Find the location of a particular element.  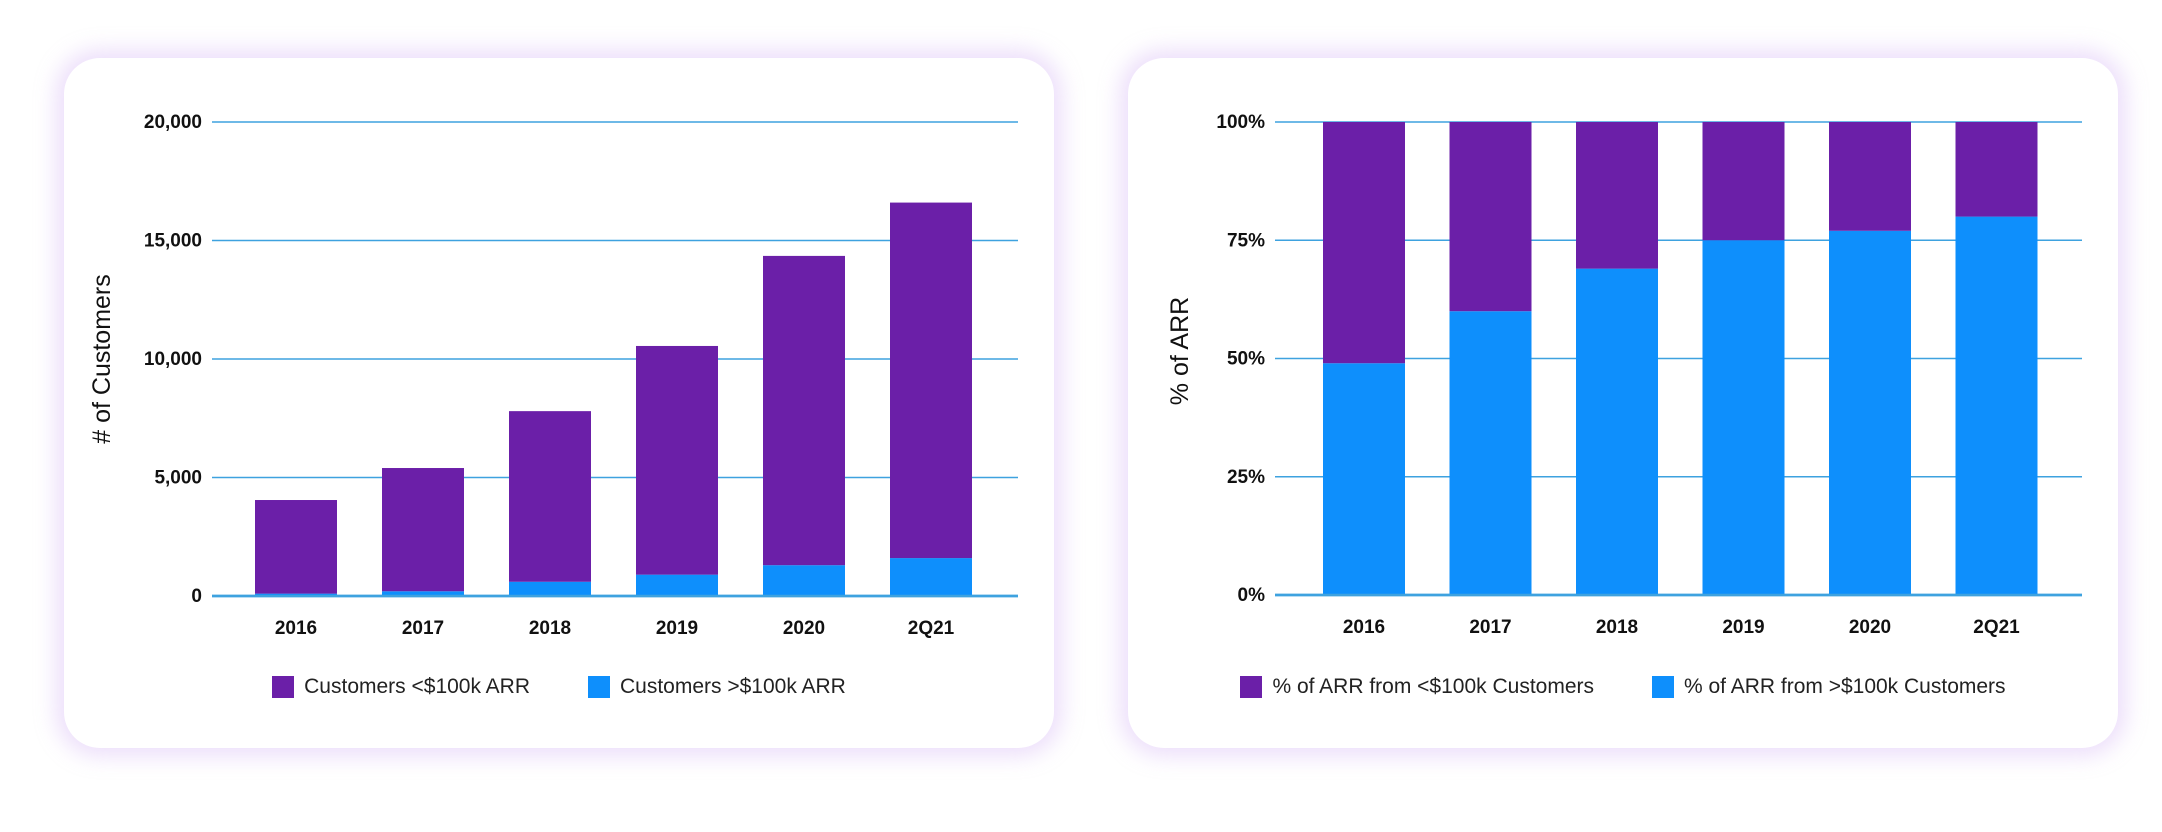

legend-item-small-arr: % of ARR from <$100k Customers is located at coordinates (1417, 687).